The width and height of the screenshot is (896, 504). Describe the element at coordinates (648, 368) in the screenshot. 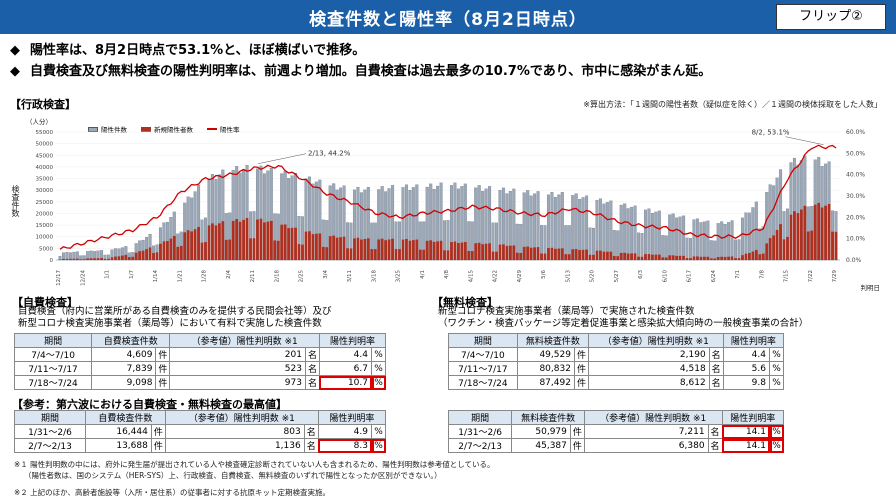

I see `cell-positive: 4,518` at that location.